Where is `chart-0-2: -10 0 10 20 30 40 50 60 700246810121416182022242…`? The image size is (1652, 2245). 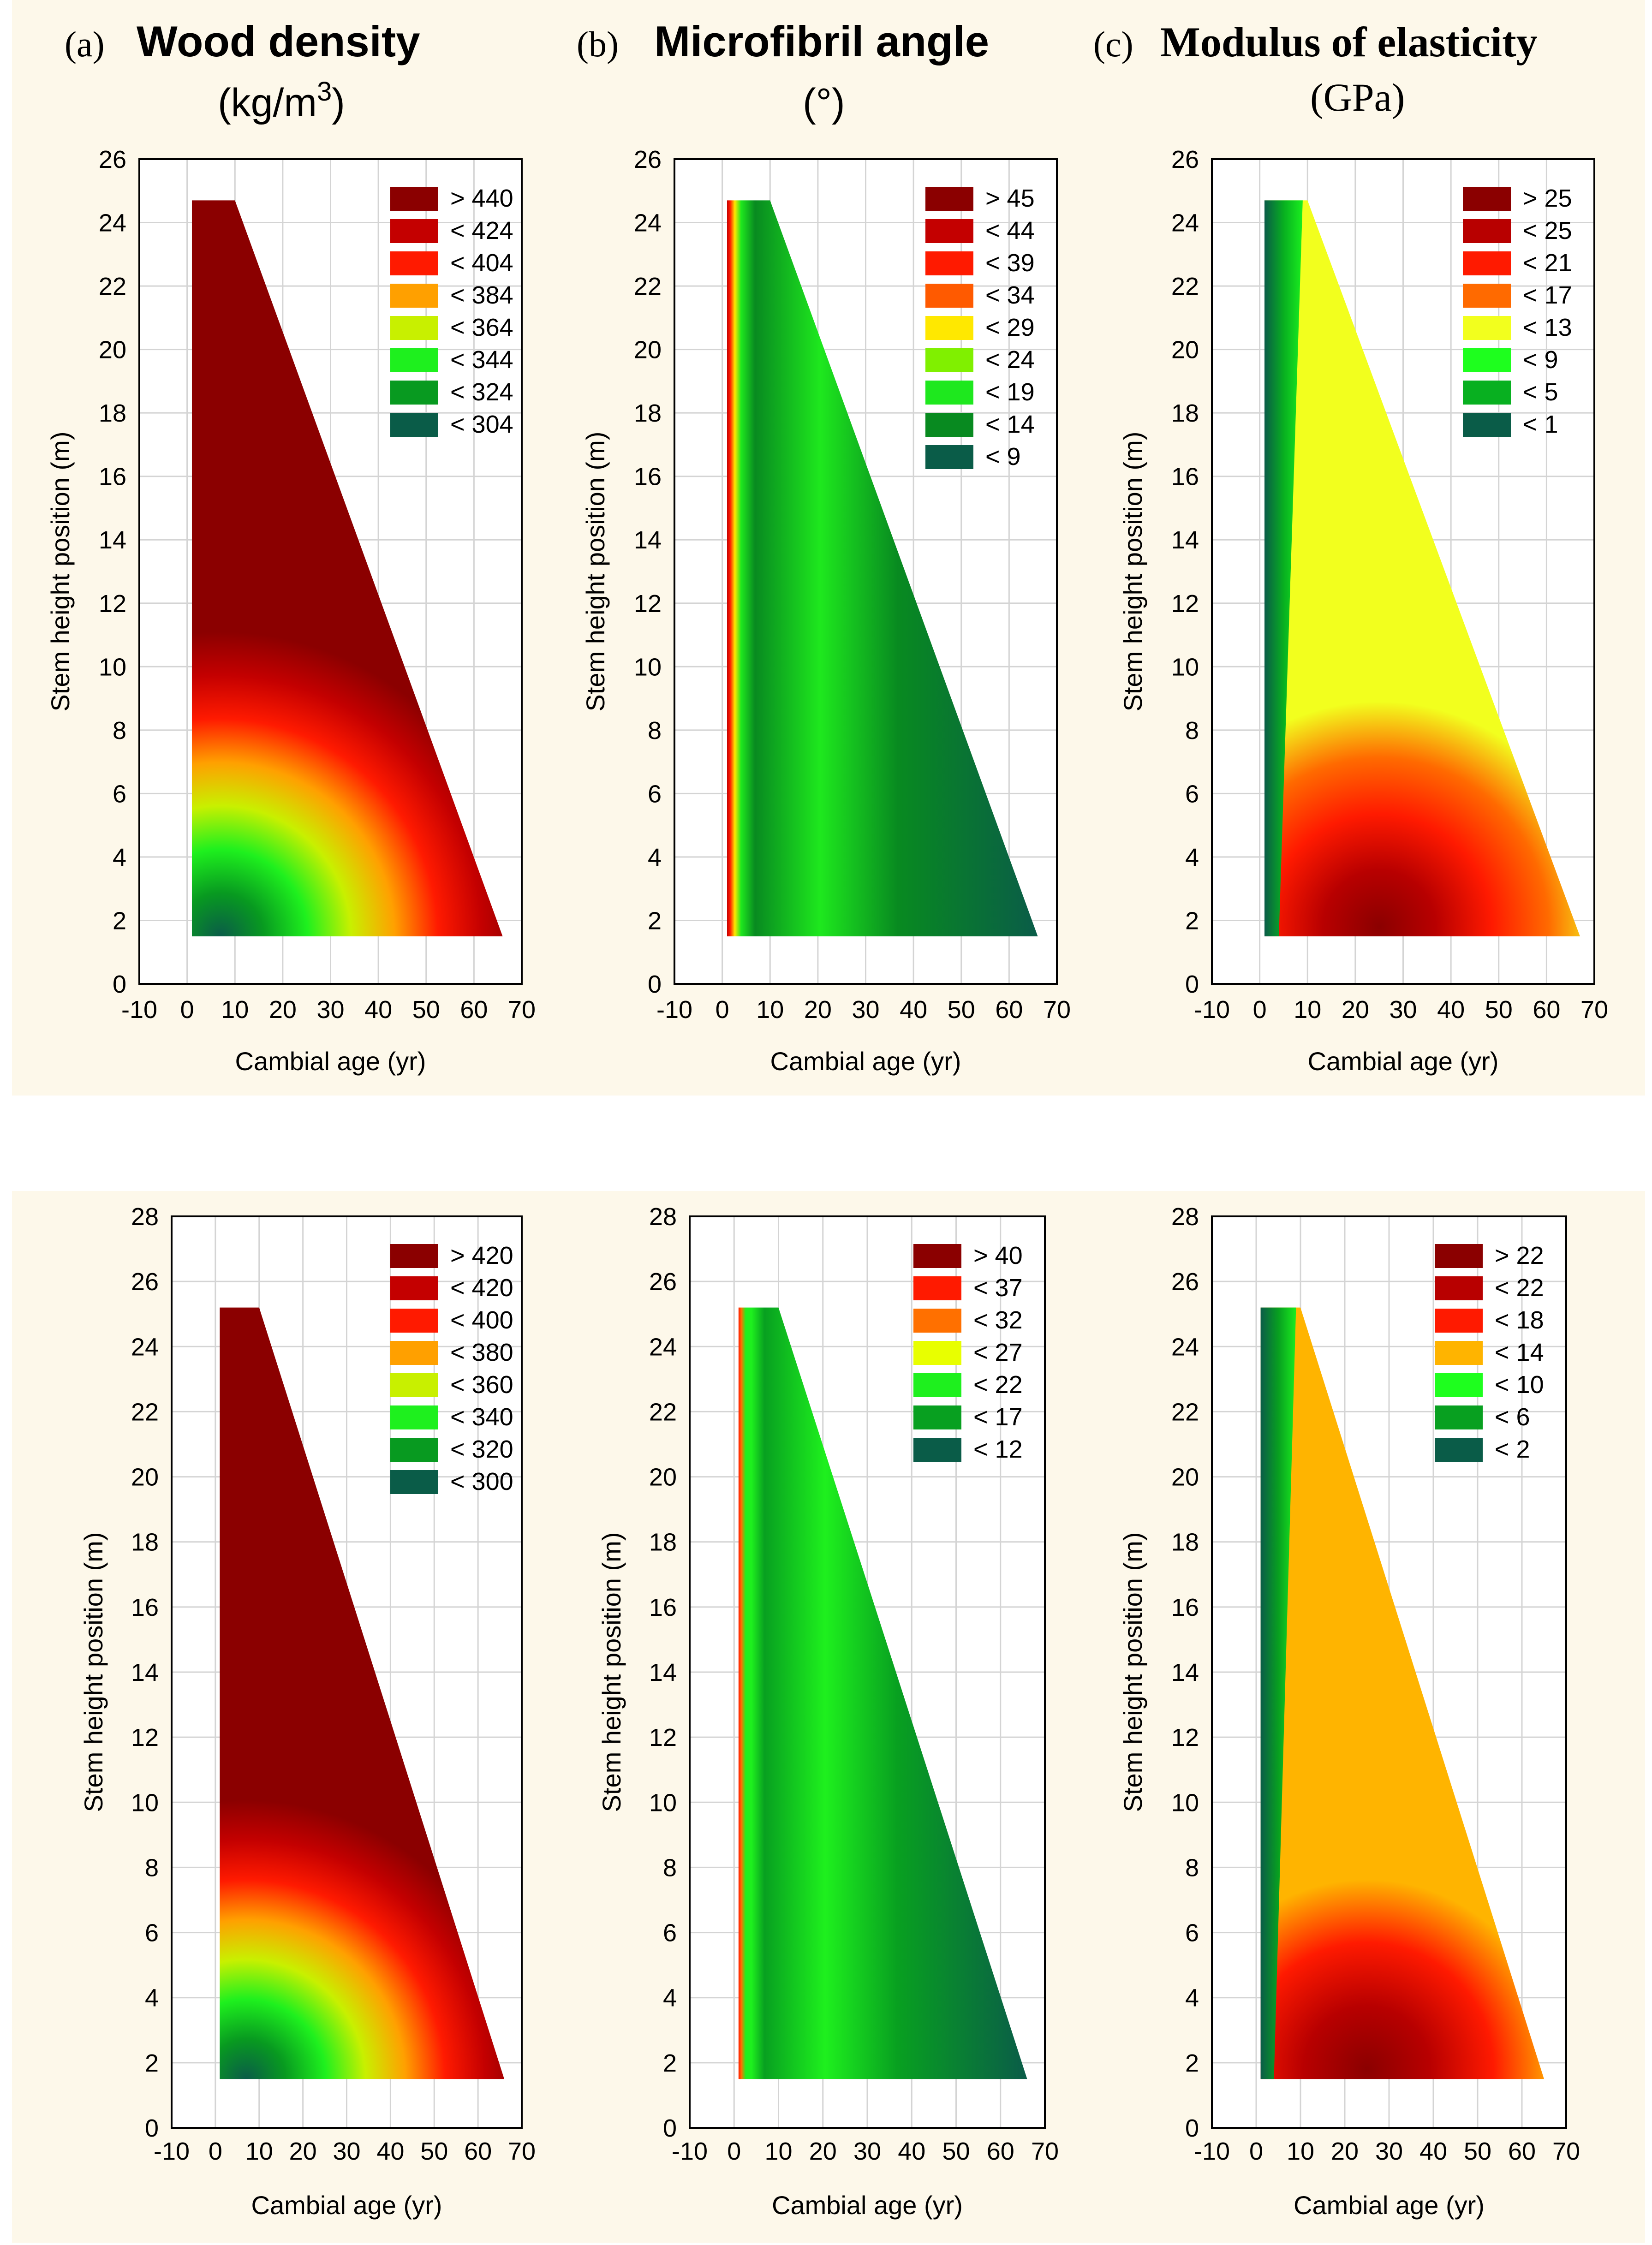 chart-0-2: -10 0 10 20 30 40 50 60 700246810121416182022242… is located at coordinates (1363, 611).